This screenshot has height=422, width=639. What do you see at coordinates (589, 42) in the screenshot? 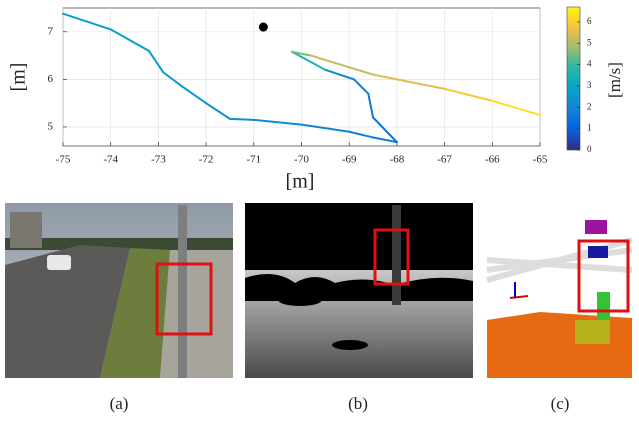
I see `colorbar-tick-label: 5` at bounding box center [589, 42].